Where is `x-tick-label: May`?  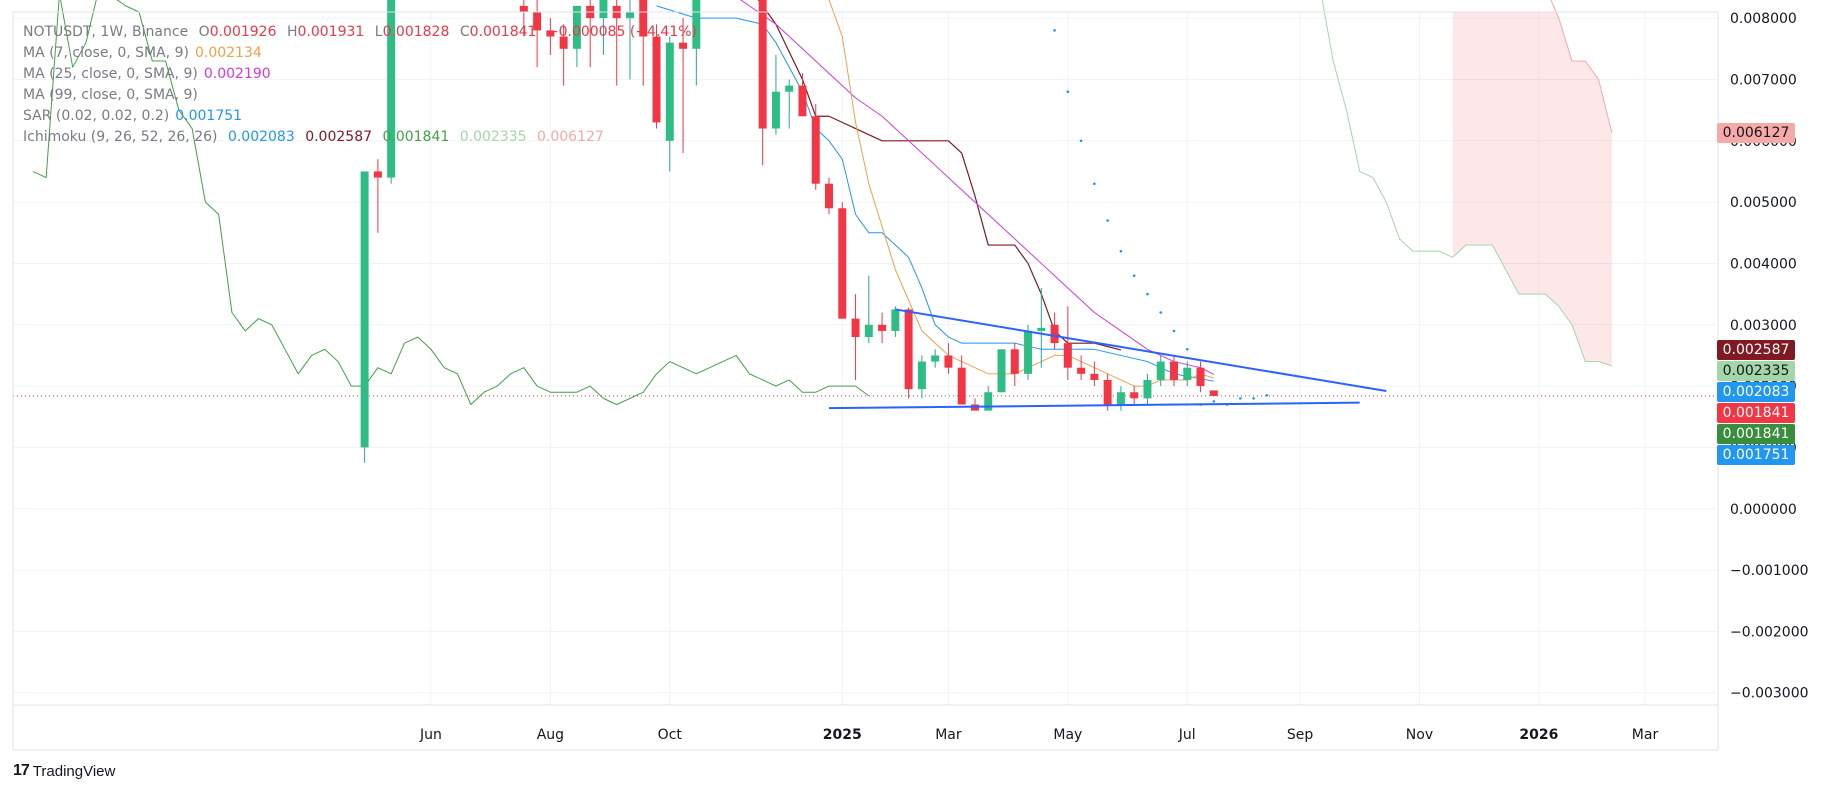
x-tick-label: May is located at coordinates (1067, 735).